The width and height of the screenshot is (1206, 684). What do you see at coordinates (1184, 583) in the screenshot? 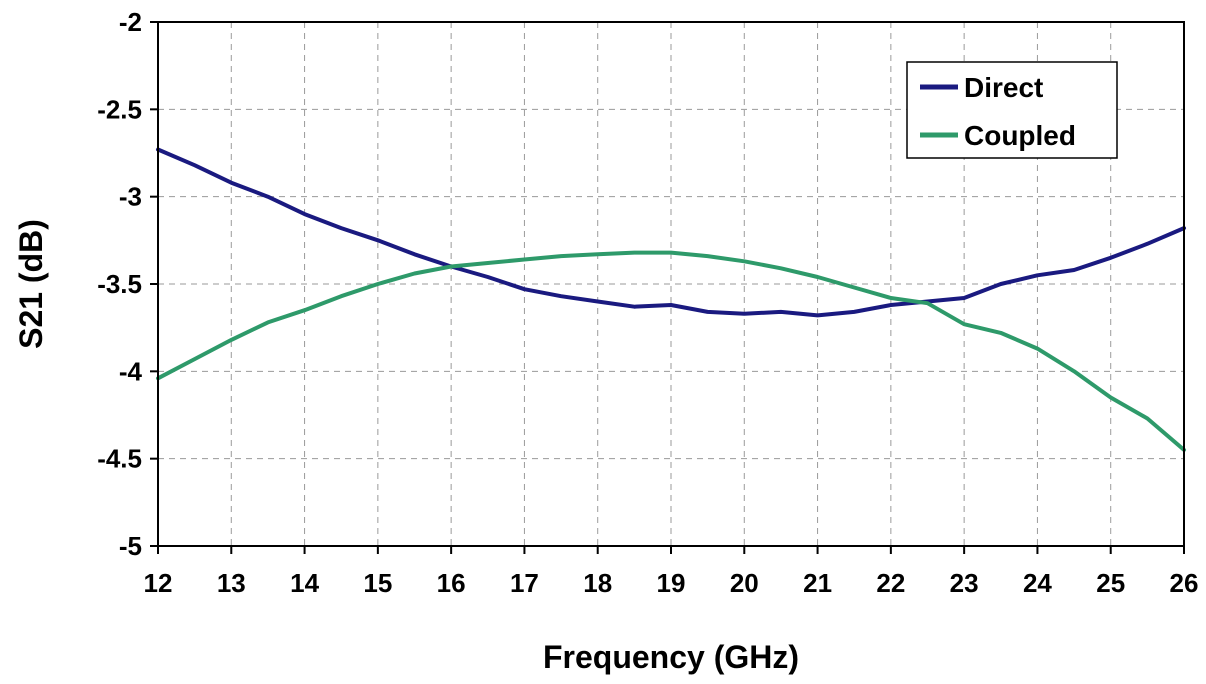
I see `x-tick-label: 26` at bounding box center [1184, 583].